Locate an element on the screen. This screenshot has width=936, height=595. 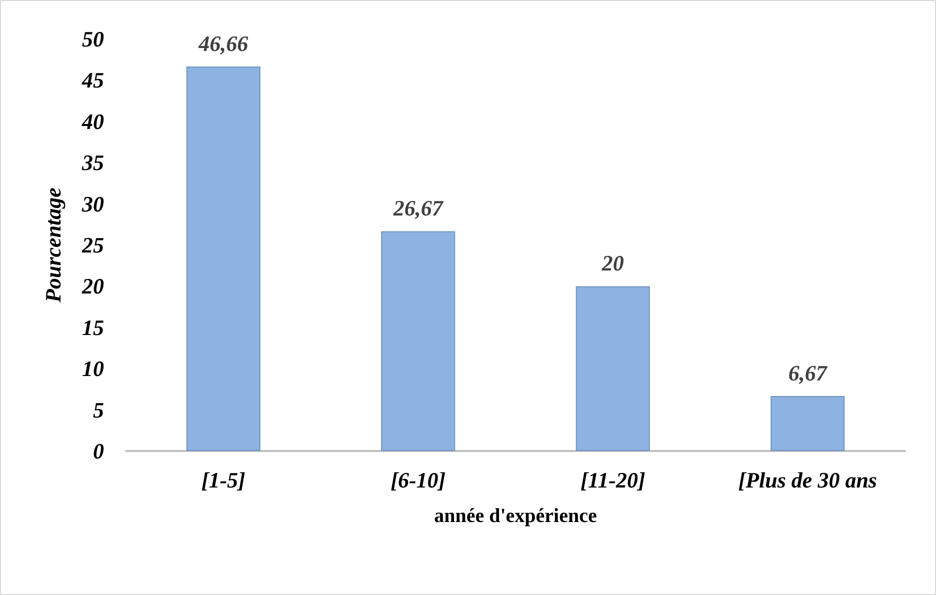
y-tick-label: 5 is located at coordinates (98, 409).